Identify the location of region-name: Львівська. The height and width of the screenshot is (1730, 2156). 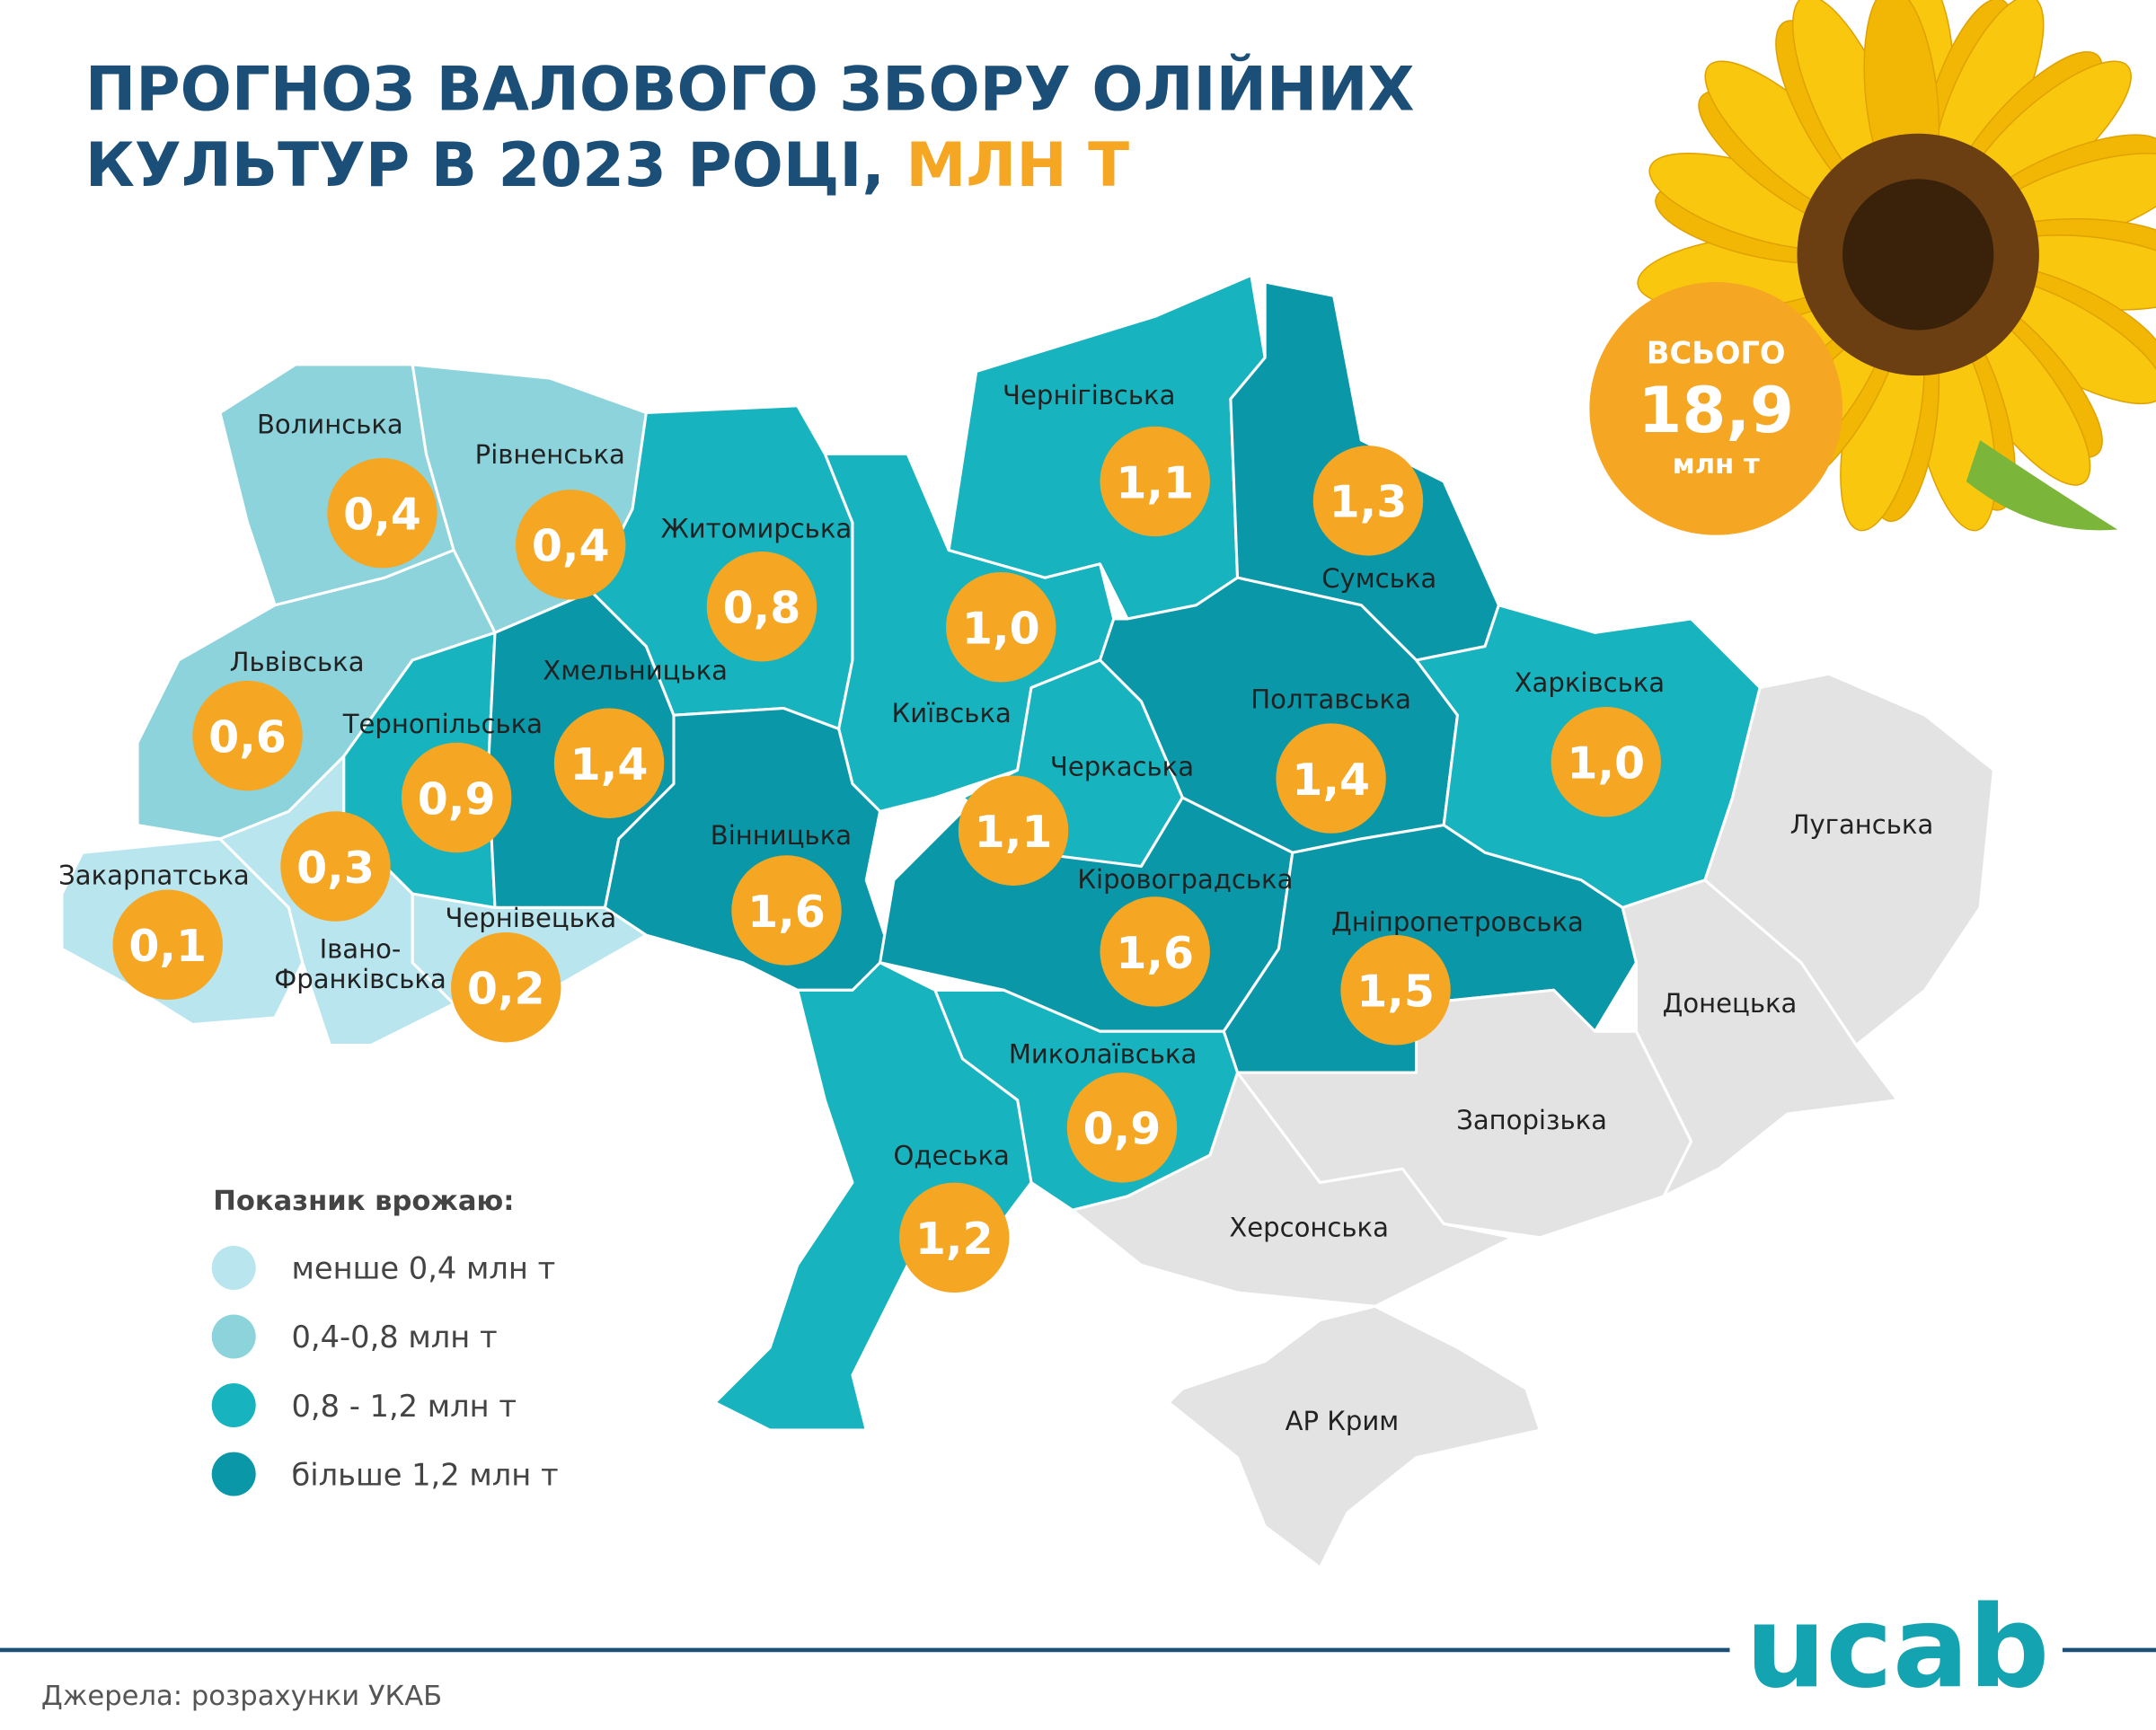
(298, 662).